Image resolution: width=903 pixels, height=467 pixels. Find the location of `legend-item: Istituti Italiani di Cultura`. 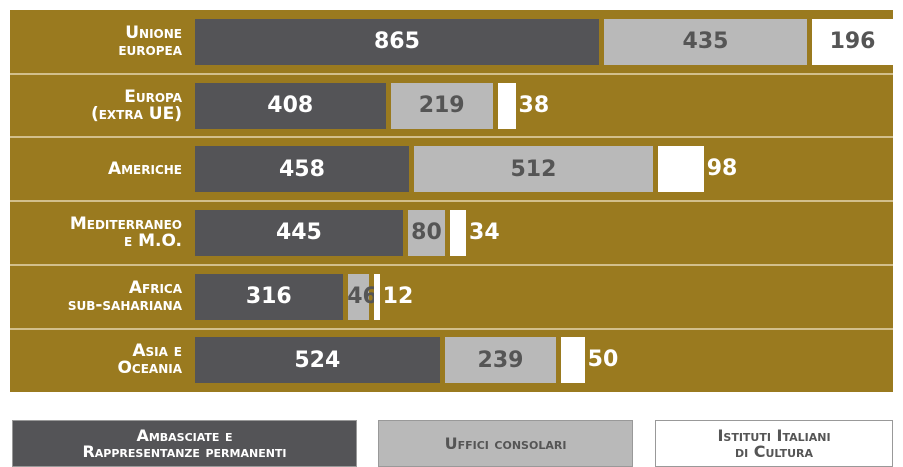

legend-item: Istituti Italiani di Cultura is located at coordinates (774, 443).